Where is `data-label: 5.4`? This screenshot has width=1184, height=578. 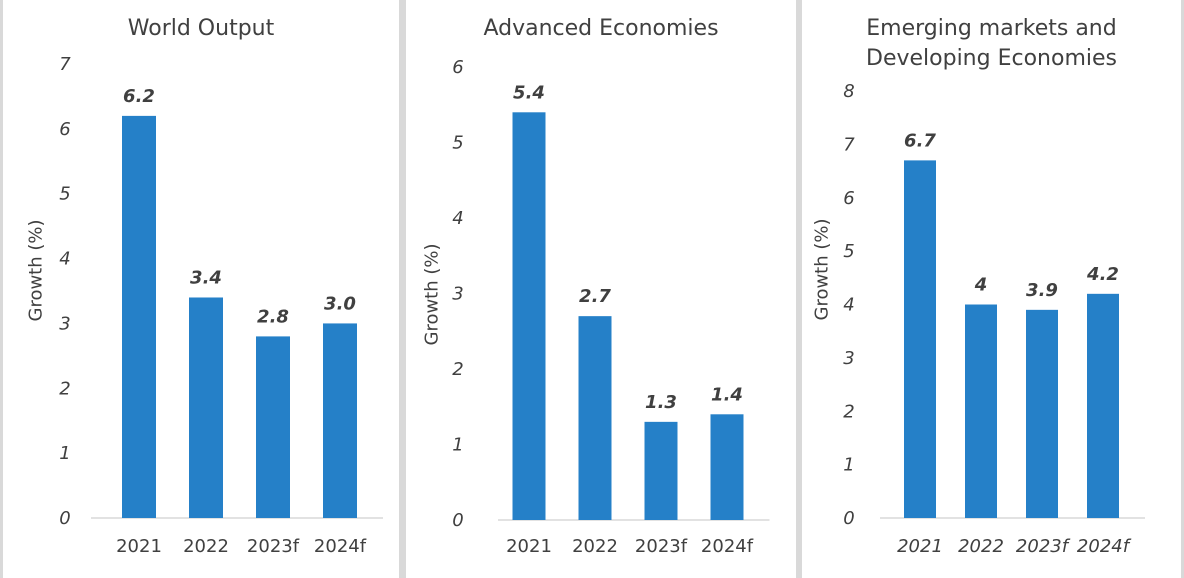 data-label: 5.4 is located at coordinates (529, 92).